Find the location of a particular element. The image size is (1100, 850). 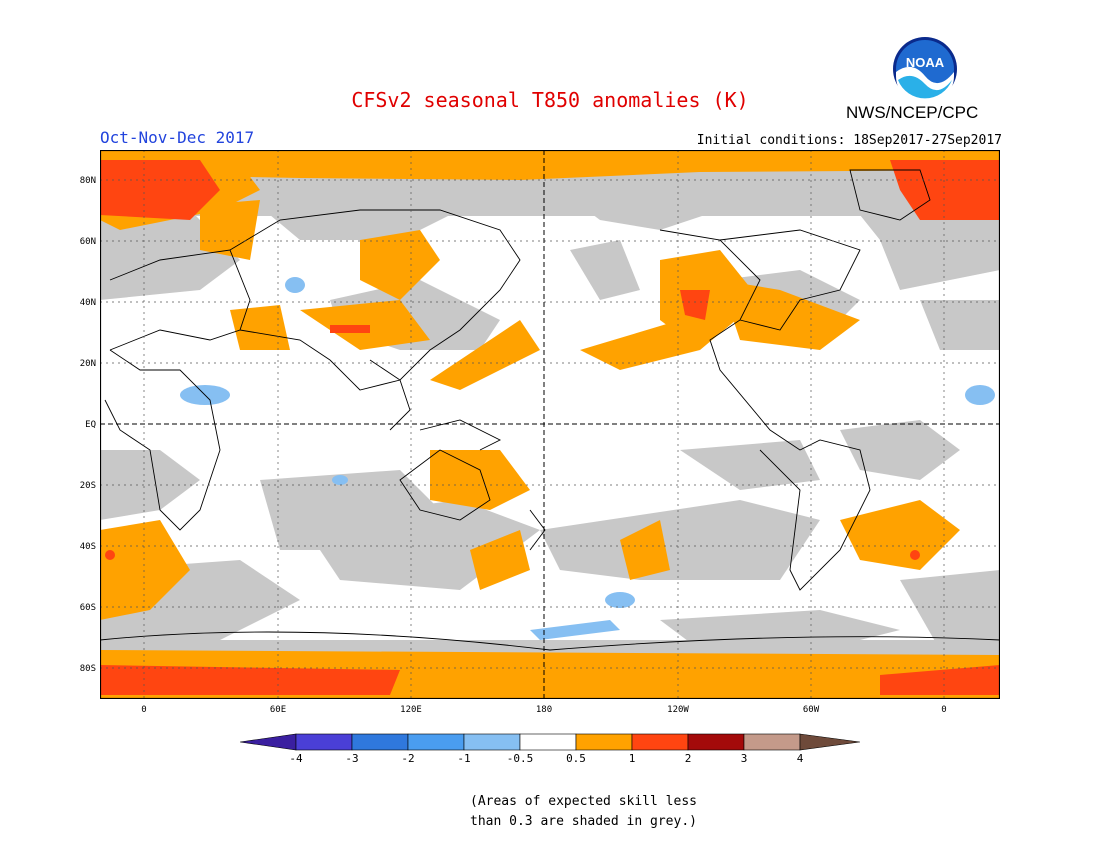

skill-note-line1: (Areas of expected skill less is located at coordinates (583, 801).